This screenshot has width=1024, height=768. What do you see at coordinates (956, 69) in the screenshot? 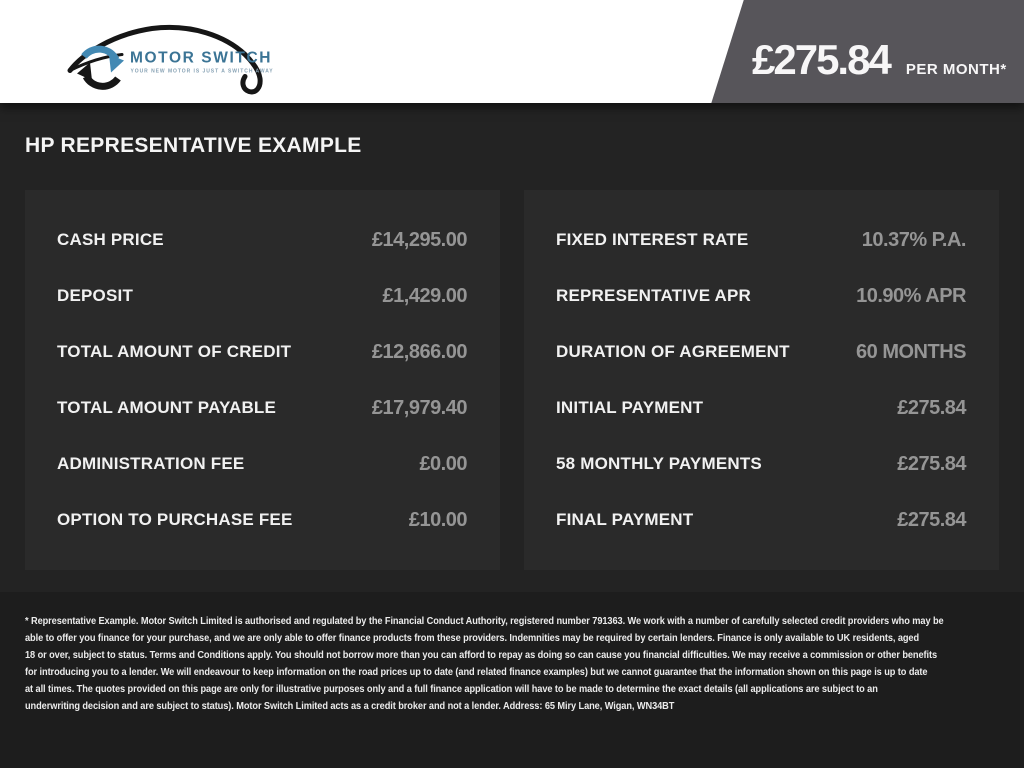
I see `per-month-label: PER MONTH*` at bounding box center [956, 69].